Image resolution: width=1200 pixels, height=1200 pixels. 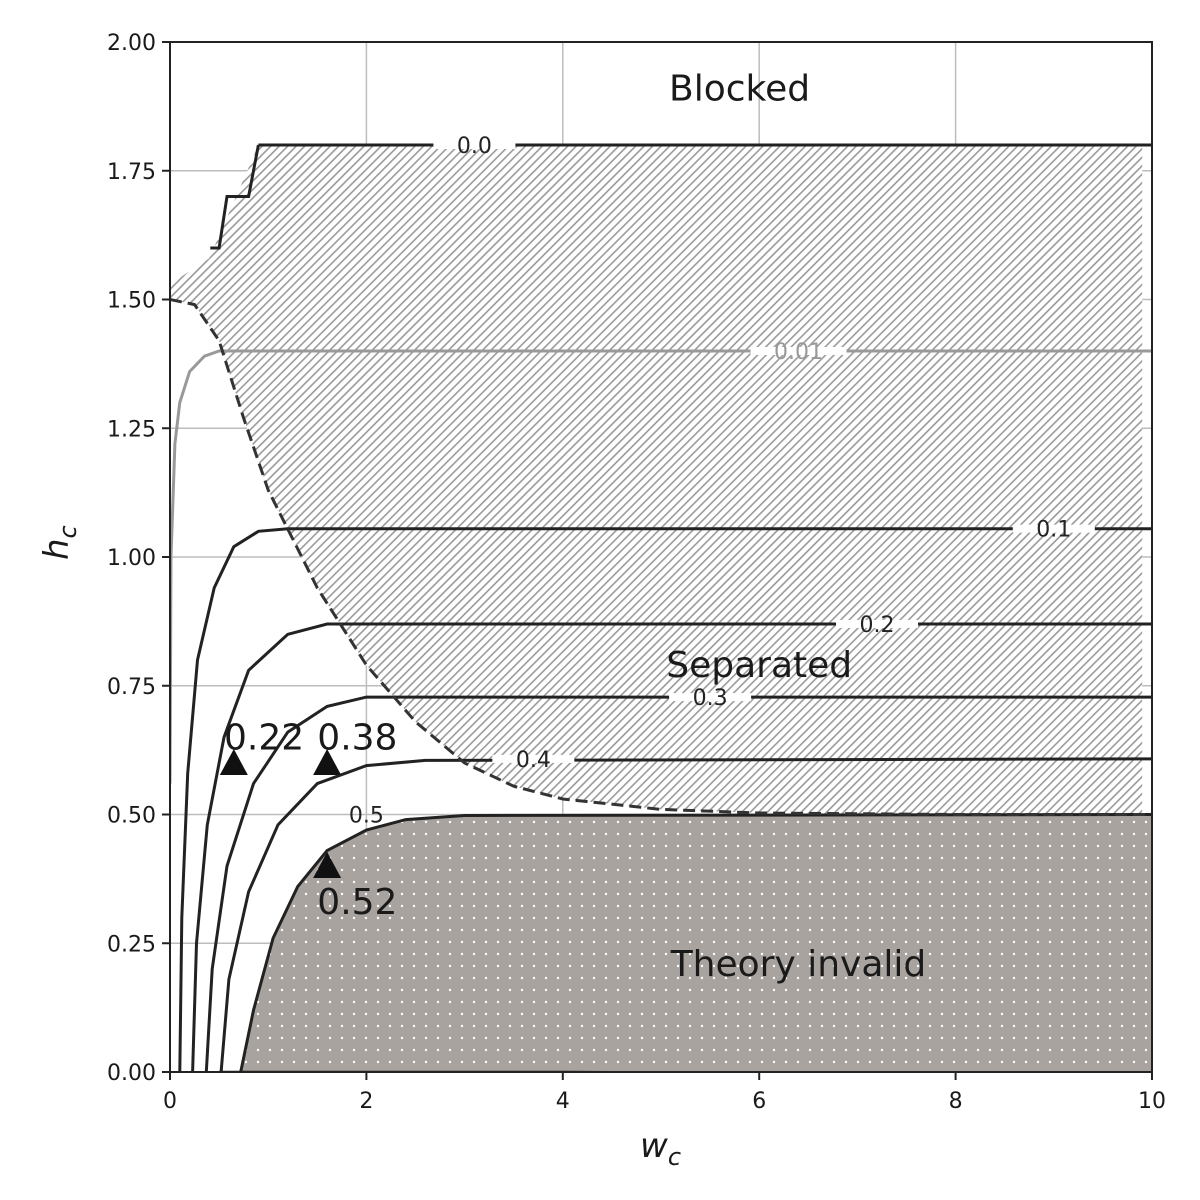 I want to click on x-tick-label: 6, so click(x=759, y=1101).